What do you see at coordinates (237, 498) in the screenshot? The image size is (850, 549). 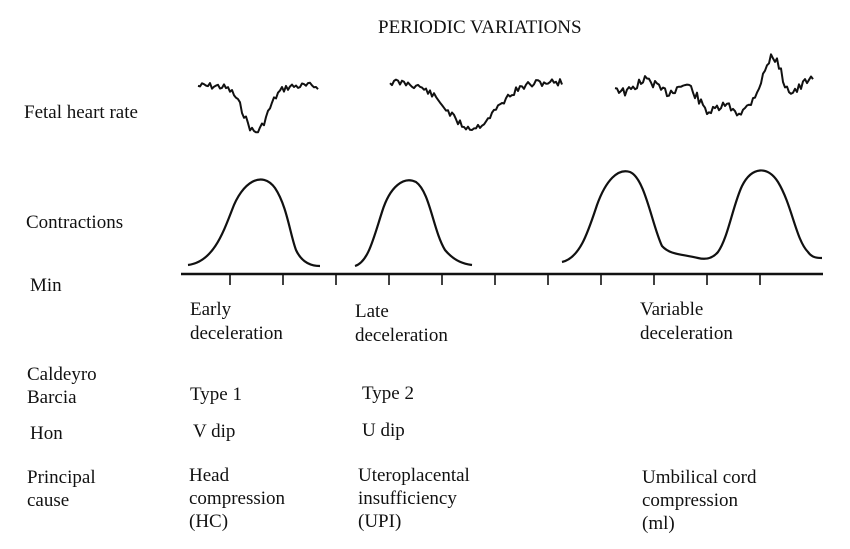 I see `early-principal-cause: Head compression (HC)` at bounding box center [237, 498].